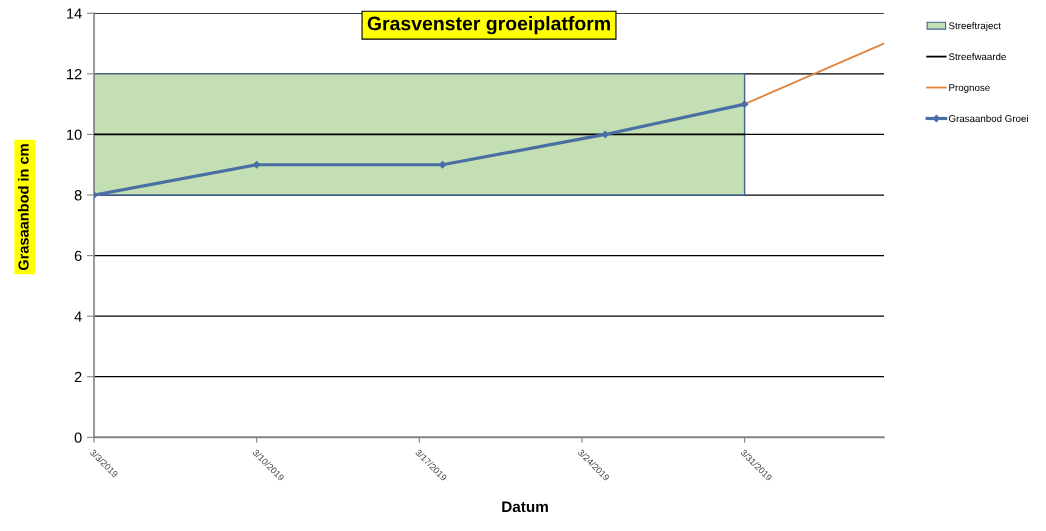  I want to click on x-axis-title: Datum, so click(525, 507).